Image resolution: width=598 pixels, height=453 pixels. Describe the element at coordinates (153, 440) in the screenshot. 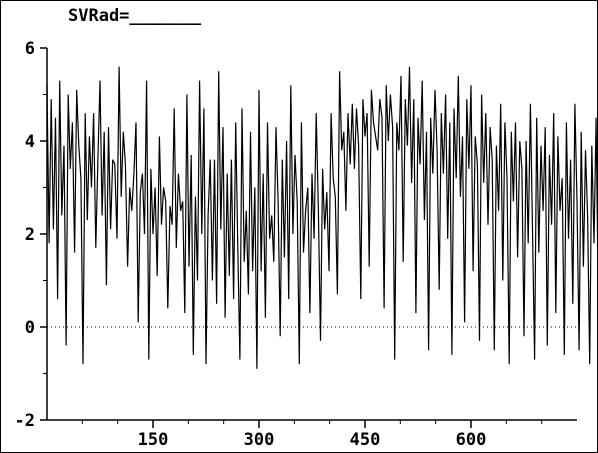

I see `x-tick-label: 150` at that location.